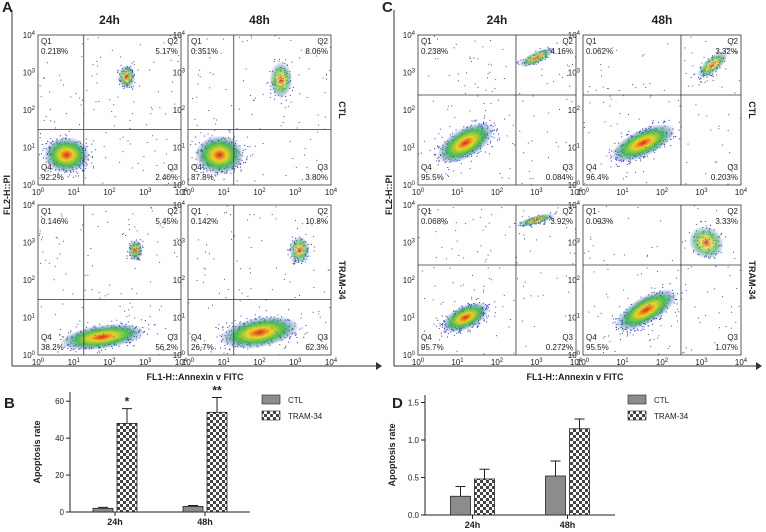 Image resolution: width=766 pixels, height=532 pixels. I want to click on quadrant-name: Q2, so click(732, 41).